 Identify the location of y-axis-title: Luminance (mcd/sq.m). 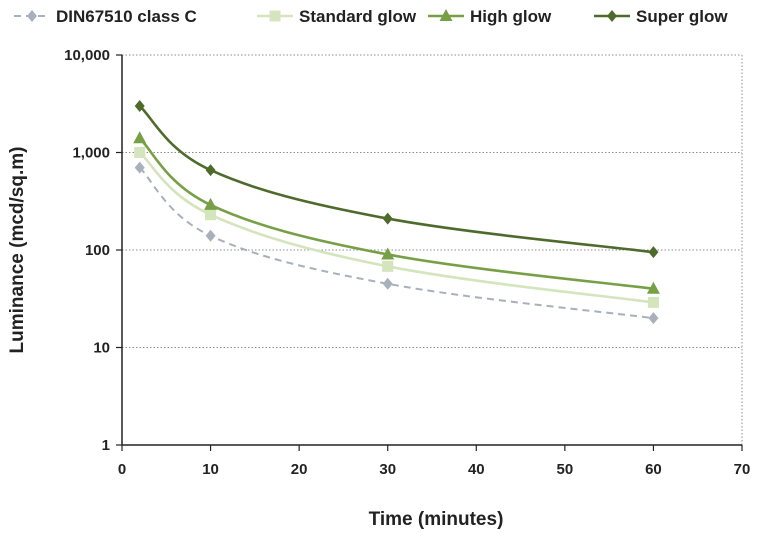
(17, 250).